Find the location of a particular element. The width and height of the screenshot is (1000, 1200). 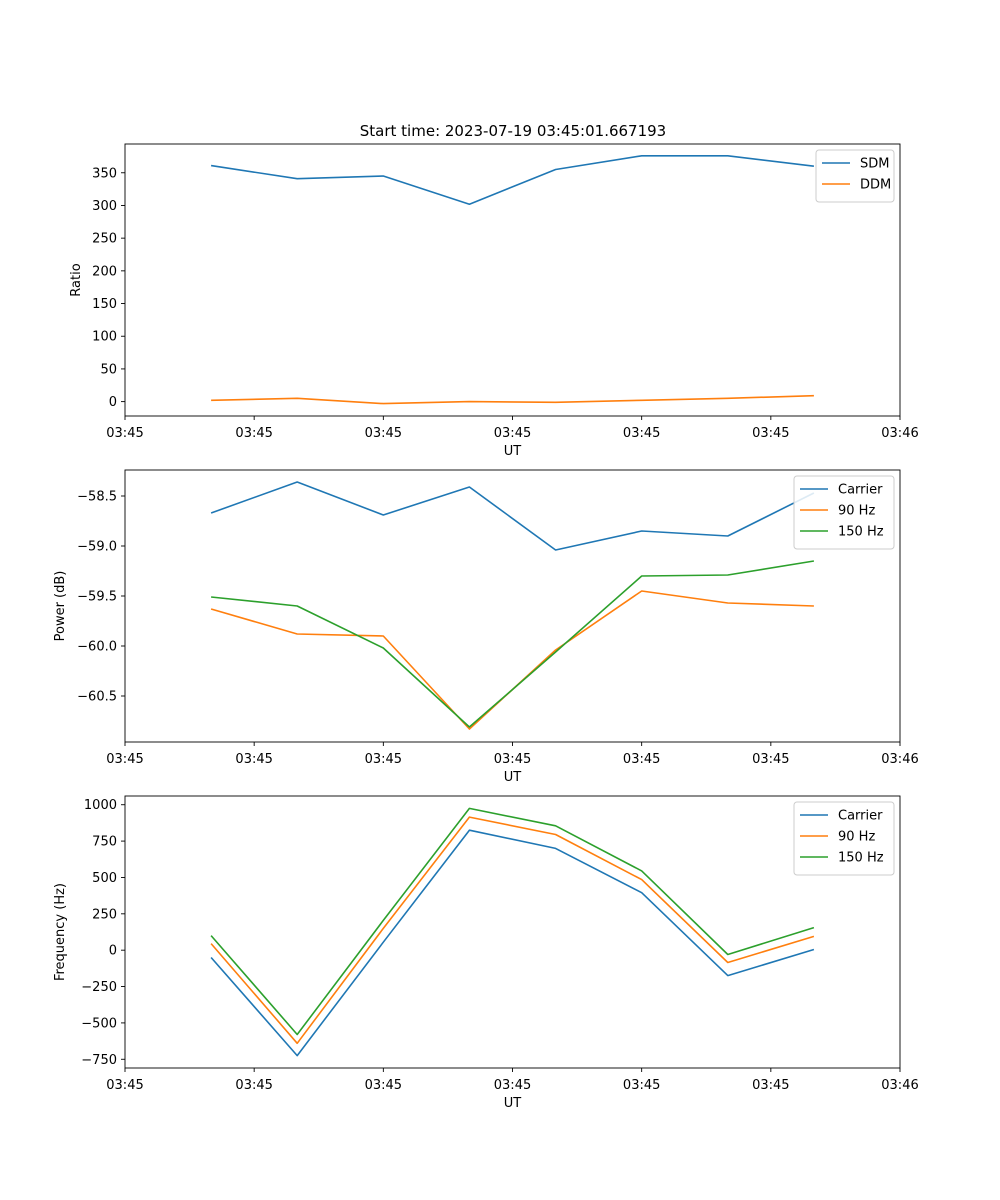

ratio-y-axis-label: Ratio is located at coordinates (76, 279).